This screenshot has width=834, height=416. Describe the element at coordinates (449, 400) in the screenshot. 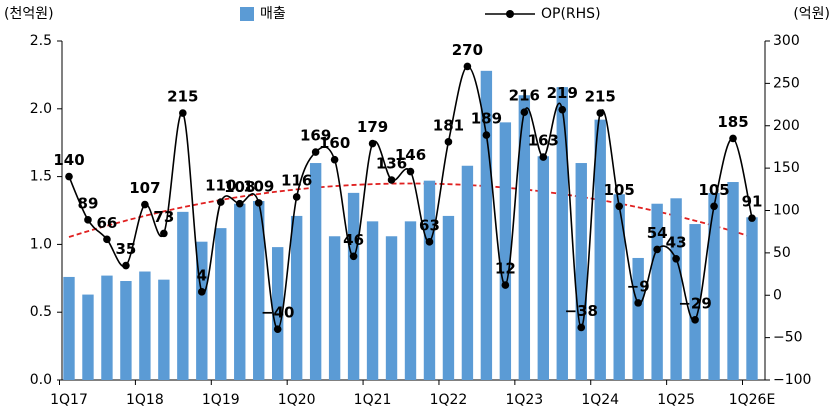

I see `x-tick-label: 1Q22` at that location.